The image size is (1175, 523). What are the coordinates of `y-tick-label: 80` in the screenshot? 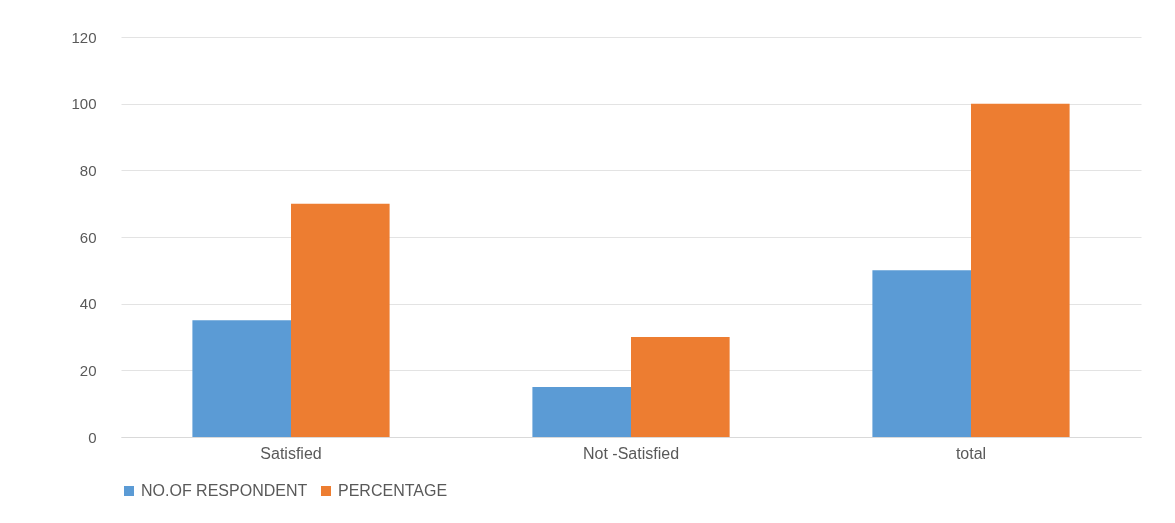 It's located at (88, 170).